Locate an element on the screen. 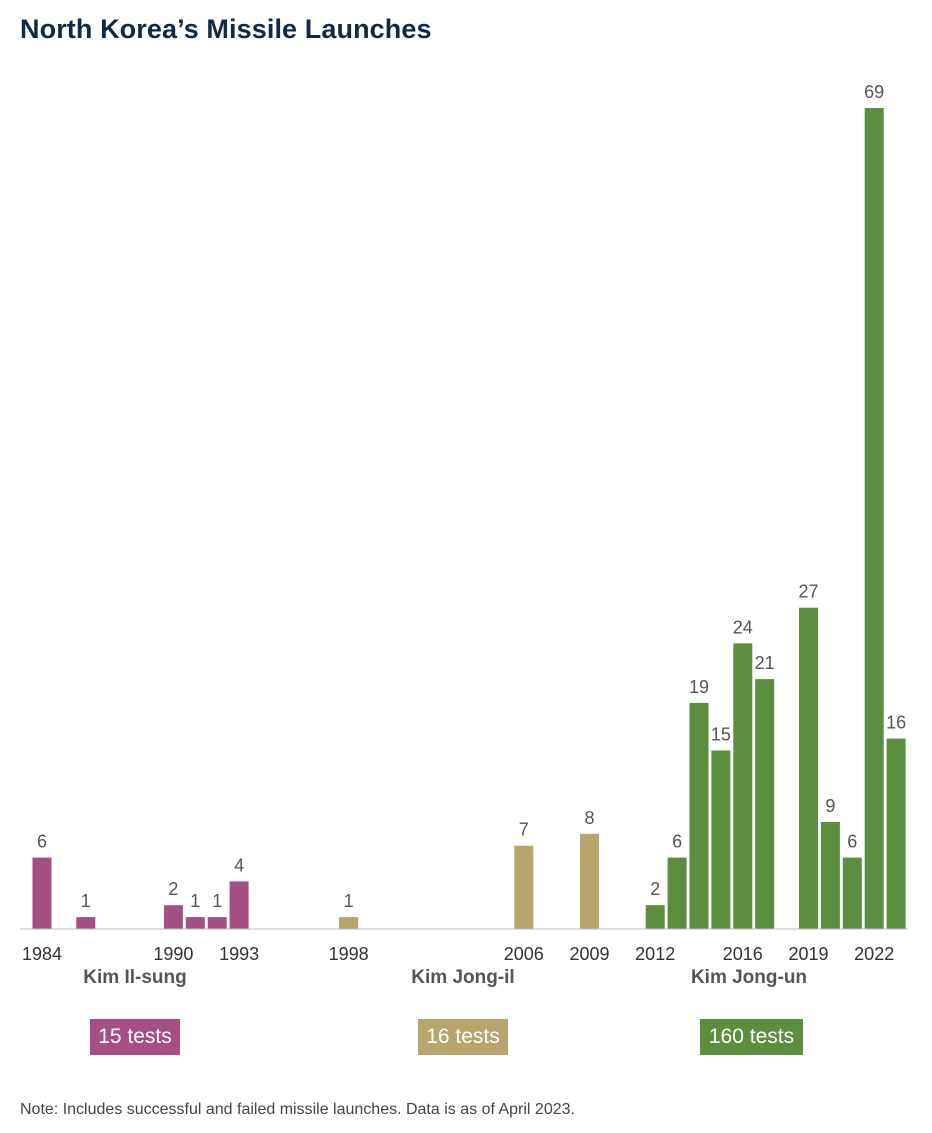 The image size is (932, 1133). value-label-2021: 6 is located at coordinates (852, 842).